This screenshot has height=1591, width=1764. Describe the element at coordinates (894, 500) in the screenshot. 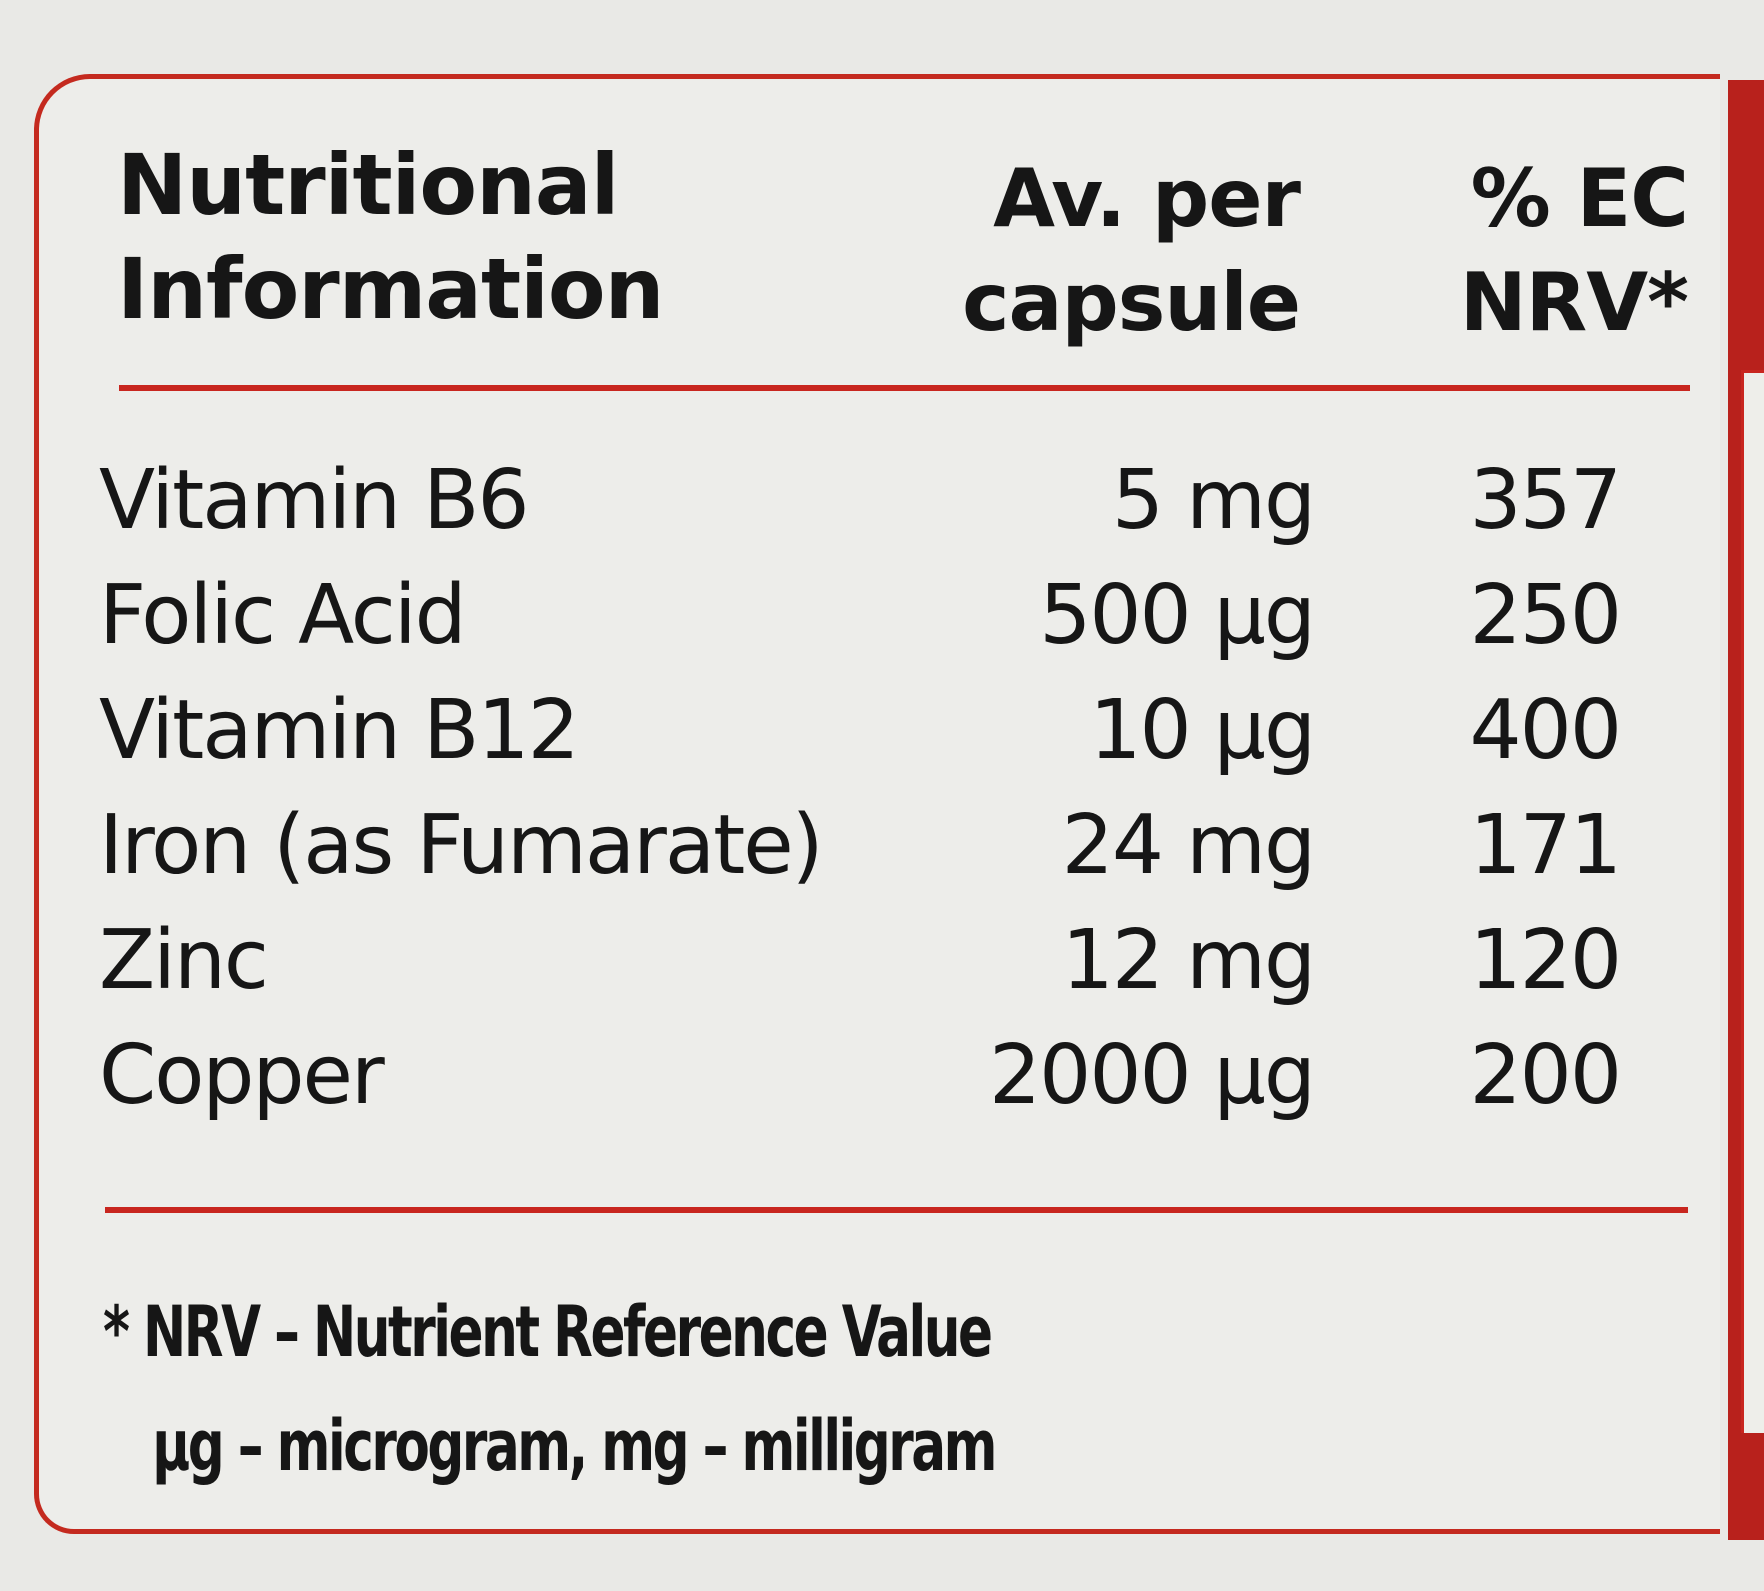

I see `table-row: Vitamin B6 5 mg 357` at that location.